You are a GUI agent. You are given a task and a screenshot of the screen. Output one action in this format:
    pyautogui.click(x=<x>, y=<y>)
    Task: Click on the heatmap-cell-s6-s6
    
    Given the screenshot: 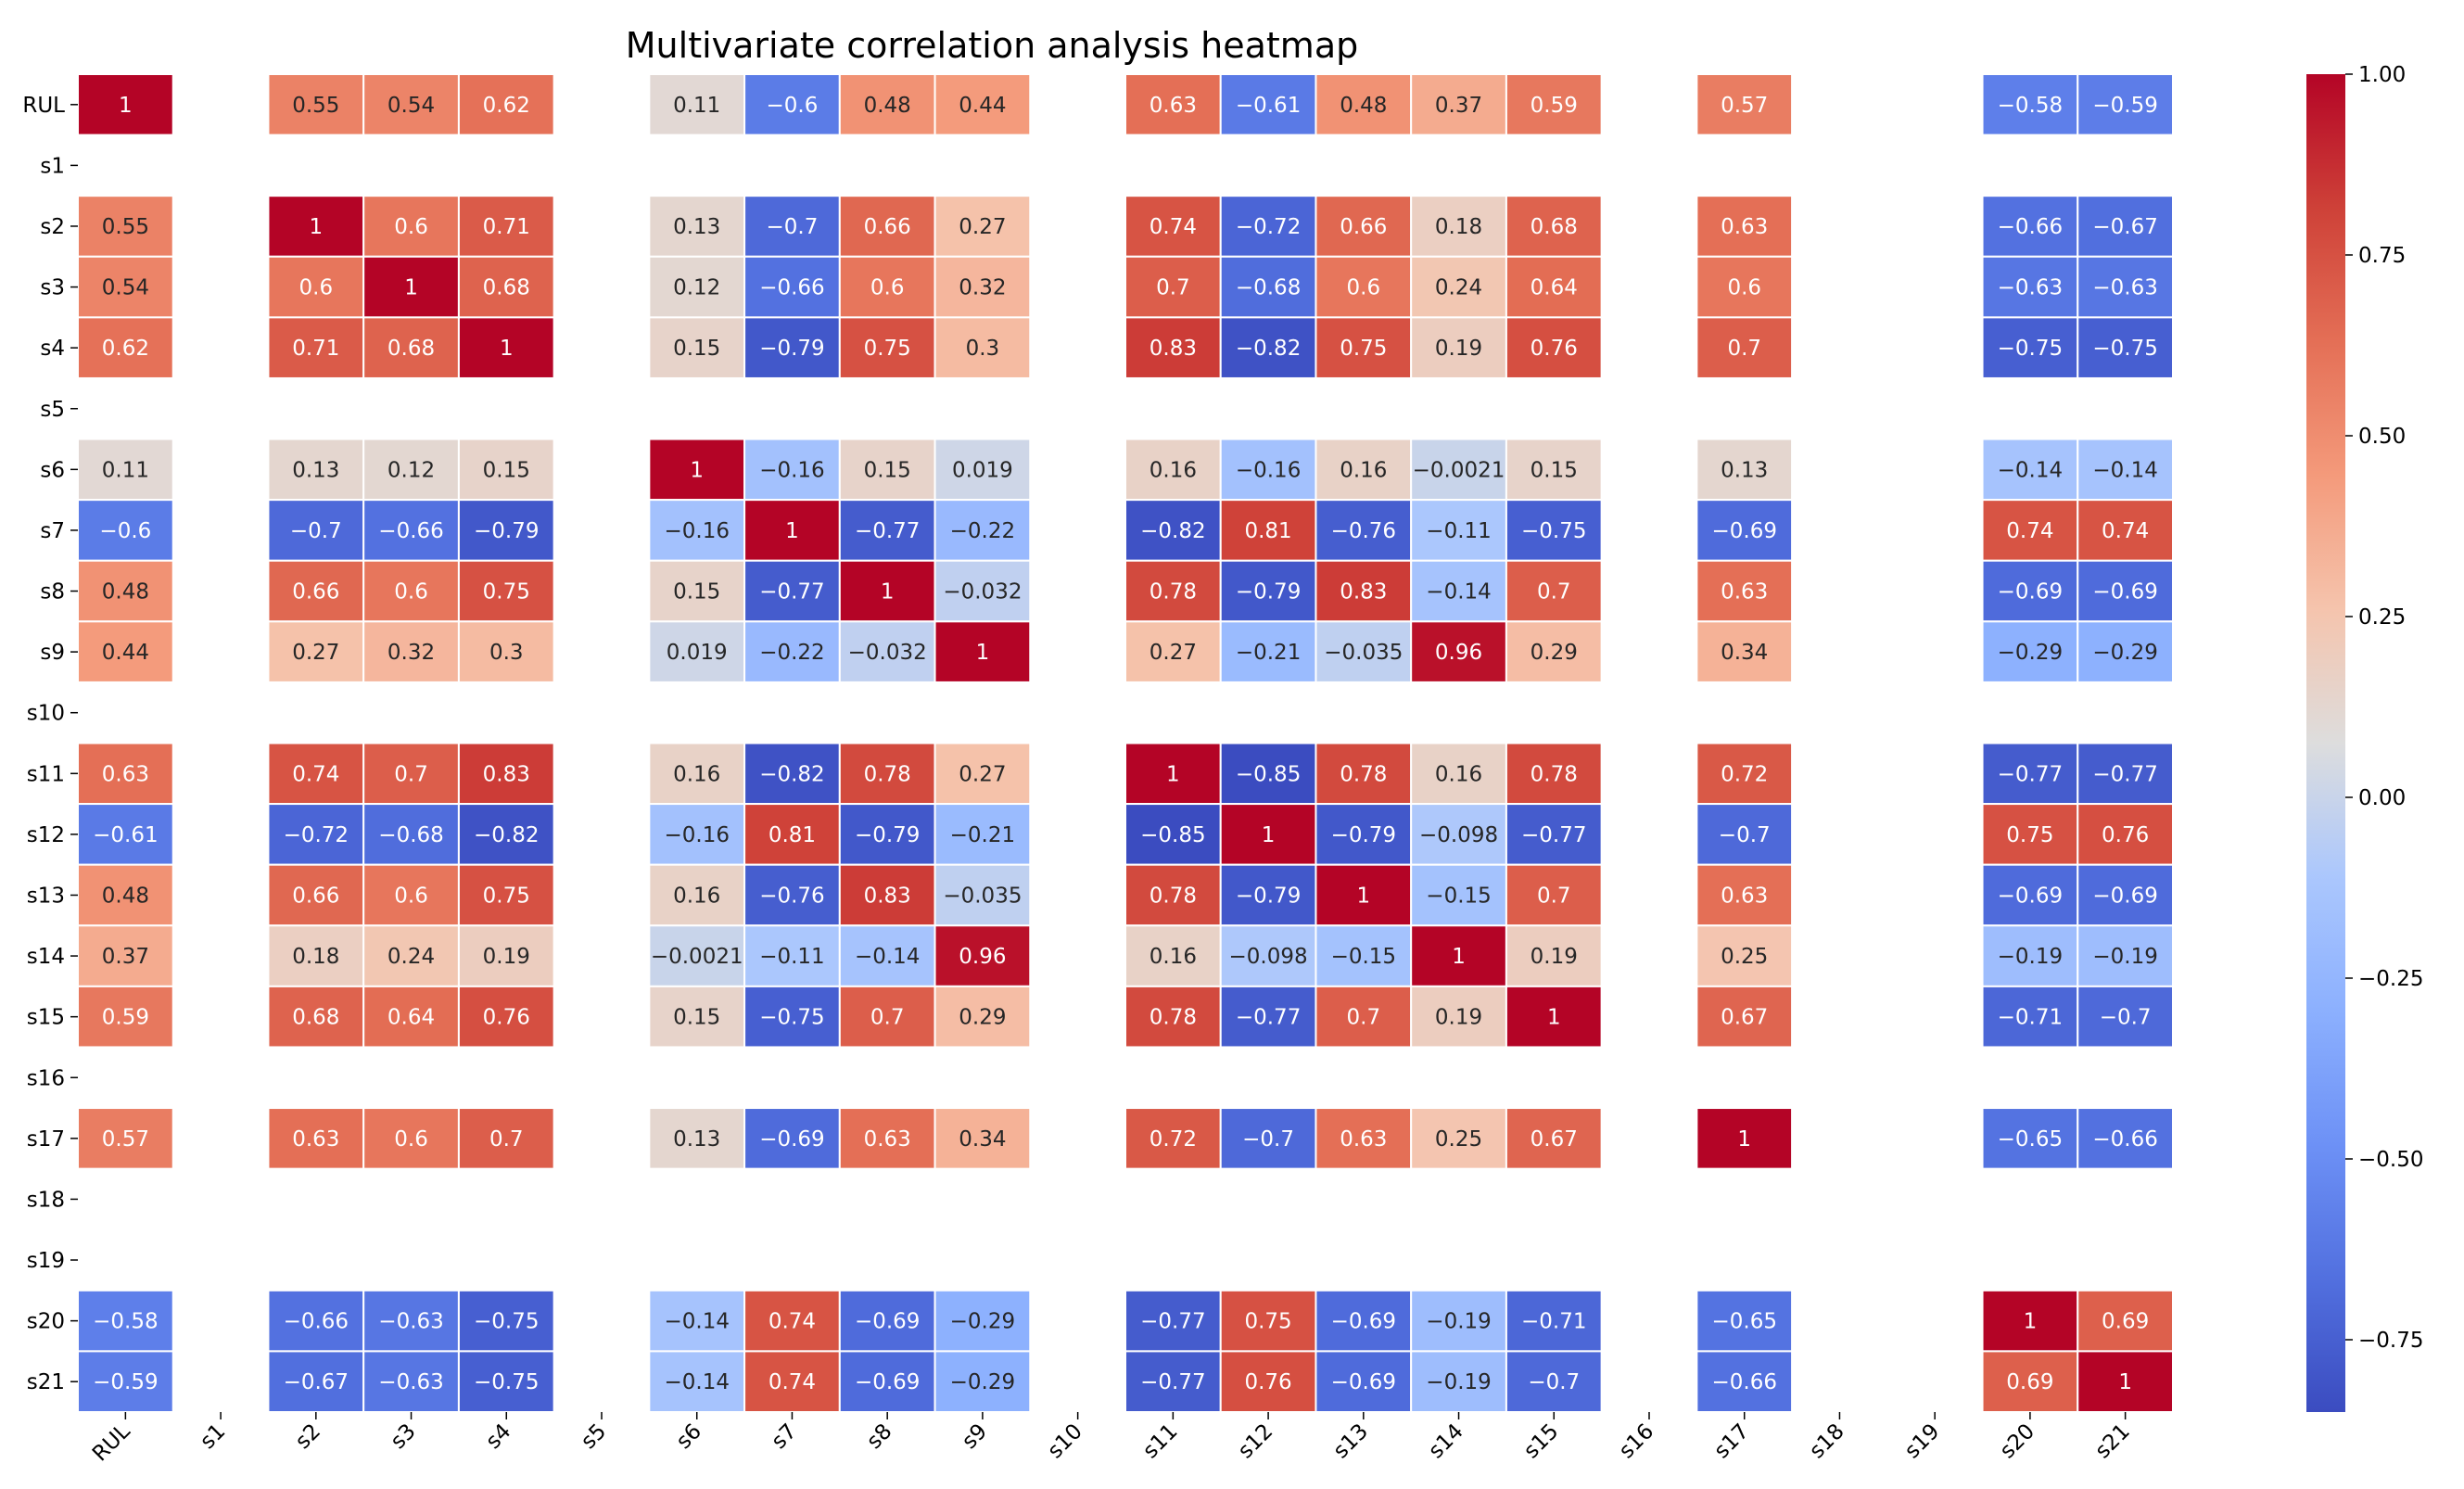 What is the action you would take?
    pyautogui.click(x=697, y=470)
    